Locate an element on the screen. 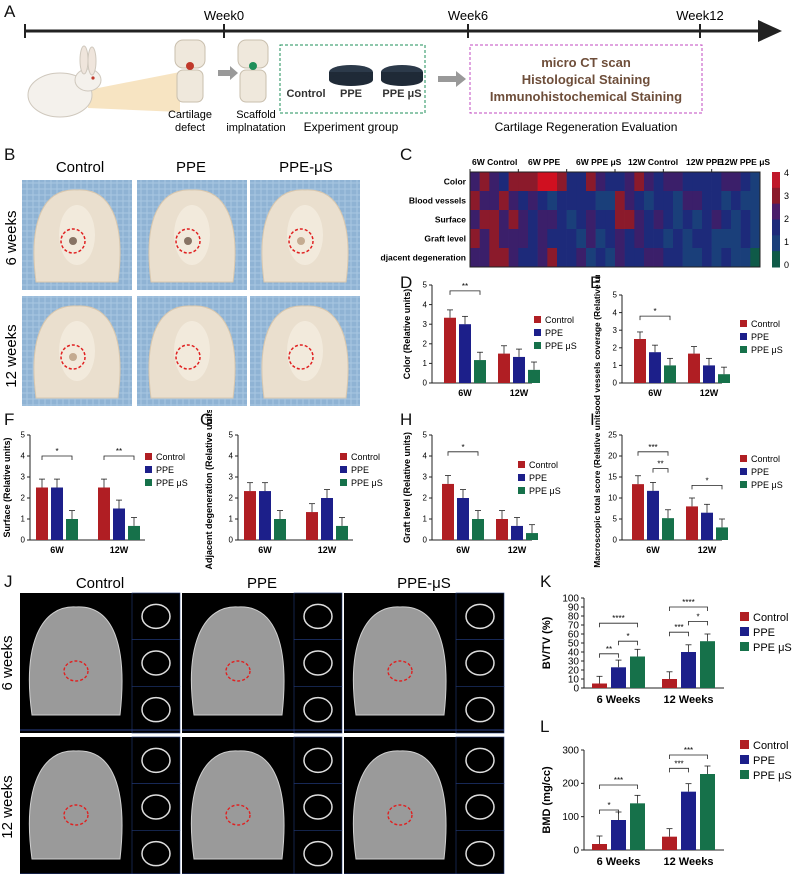 The width and height of the screenshot is (796, 874). y-axis-label: BMD (mg/cc) is located at coordinates (547, 800).